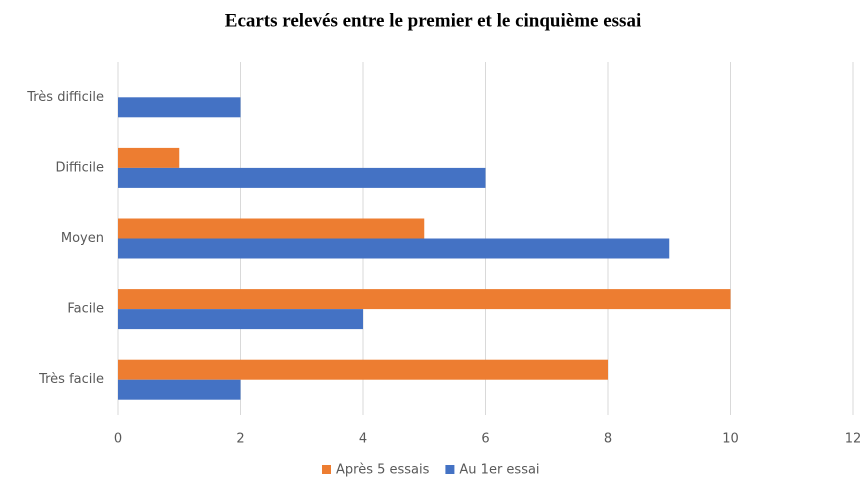  Describe the element at coordinates (79, 167) in the screenshot. I see `y-tick-label: Difficile` at that location.